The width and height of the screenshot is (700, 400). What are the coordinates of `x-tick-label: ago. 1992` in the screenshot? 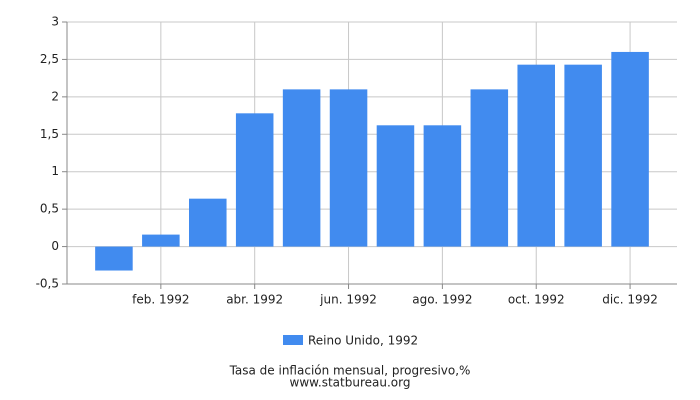 It's located at (442, 300).